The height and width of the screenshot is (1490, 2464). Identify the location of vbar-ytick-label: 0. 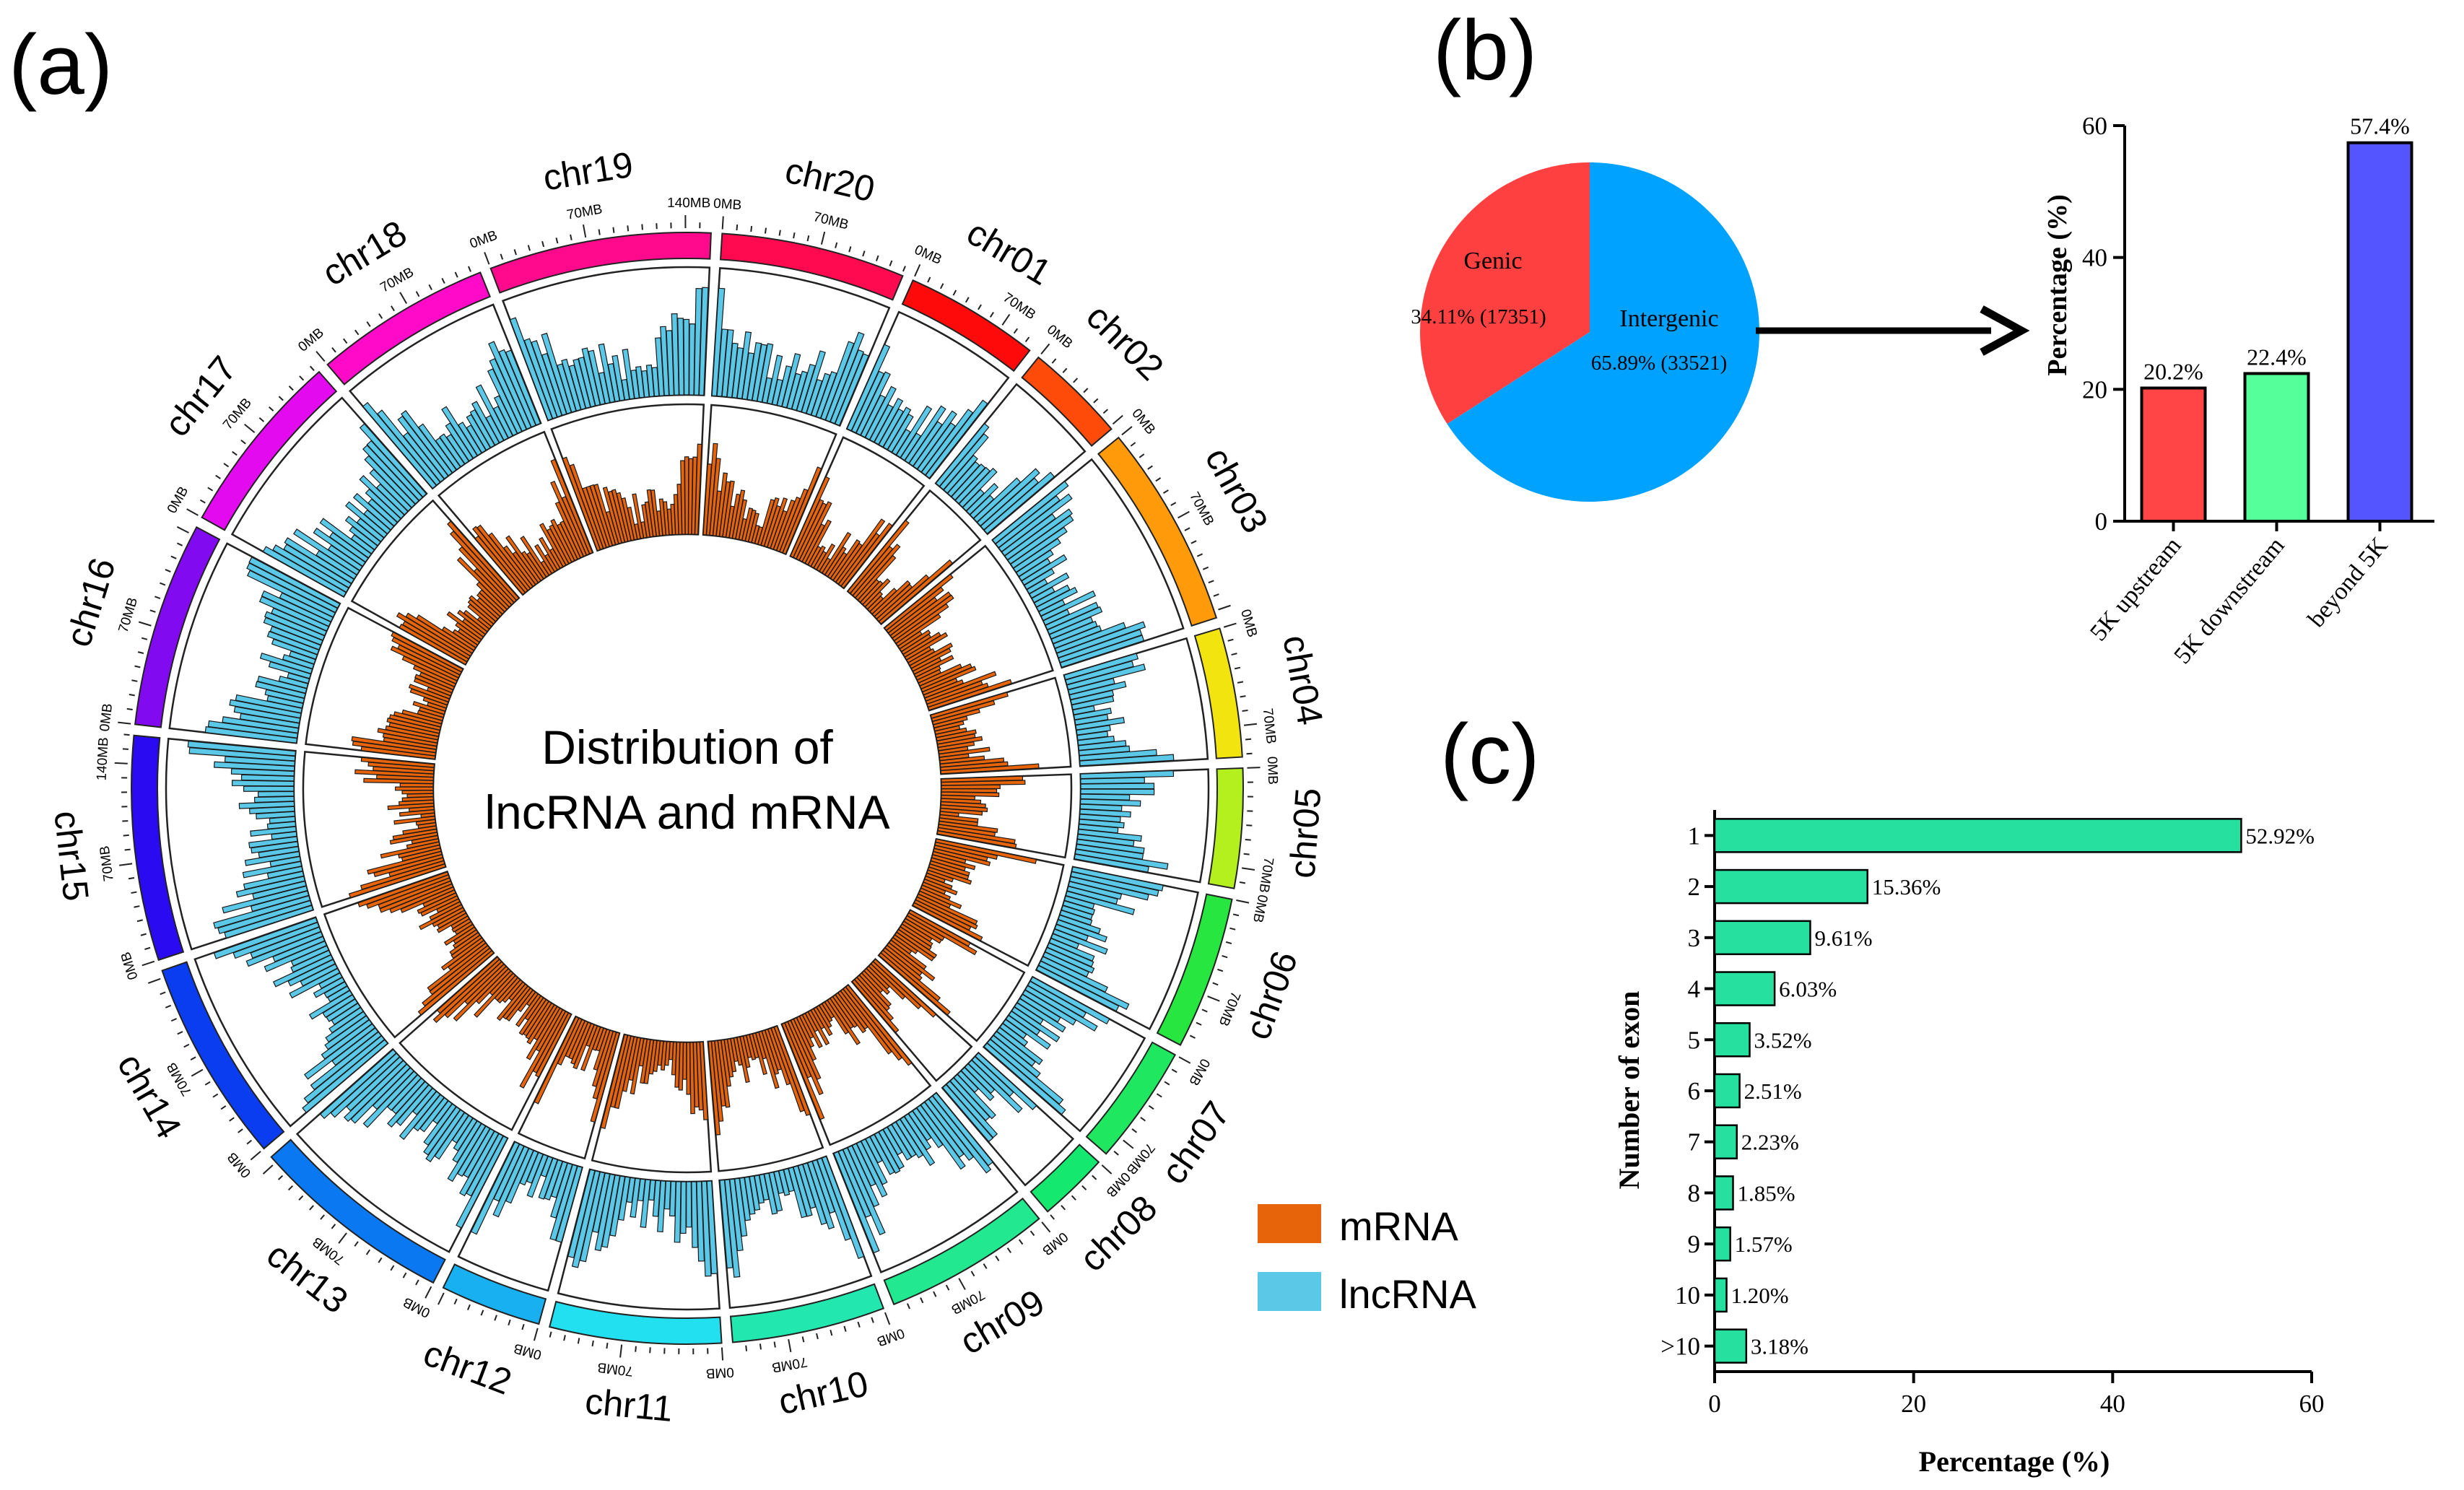
(2102, 521).